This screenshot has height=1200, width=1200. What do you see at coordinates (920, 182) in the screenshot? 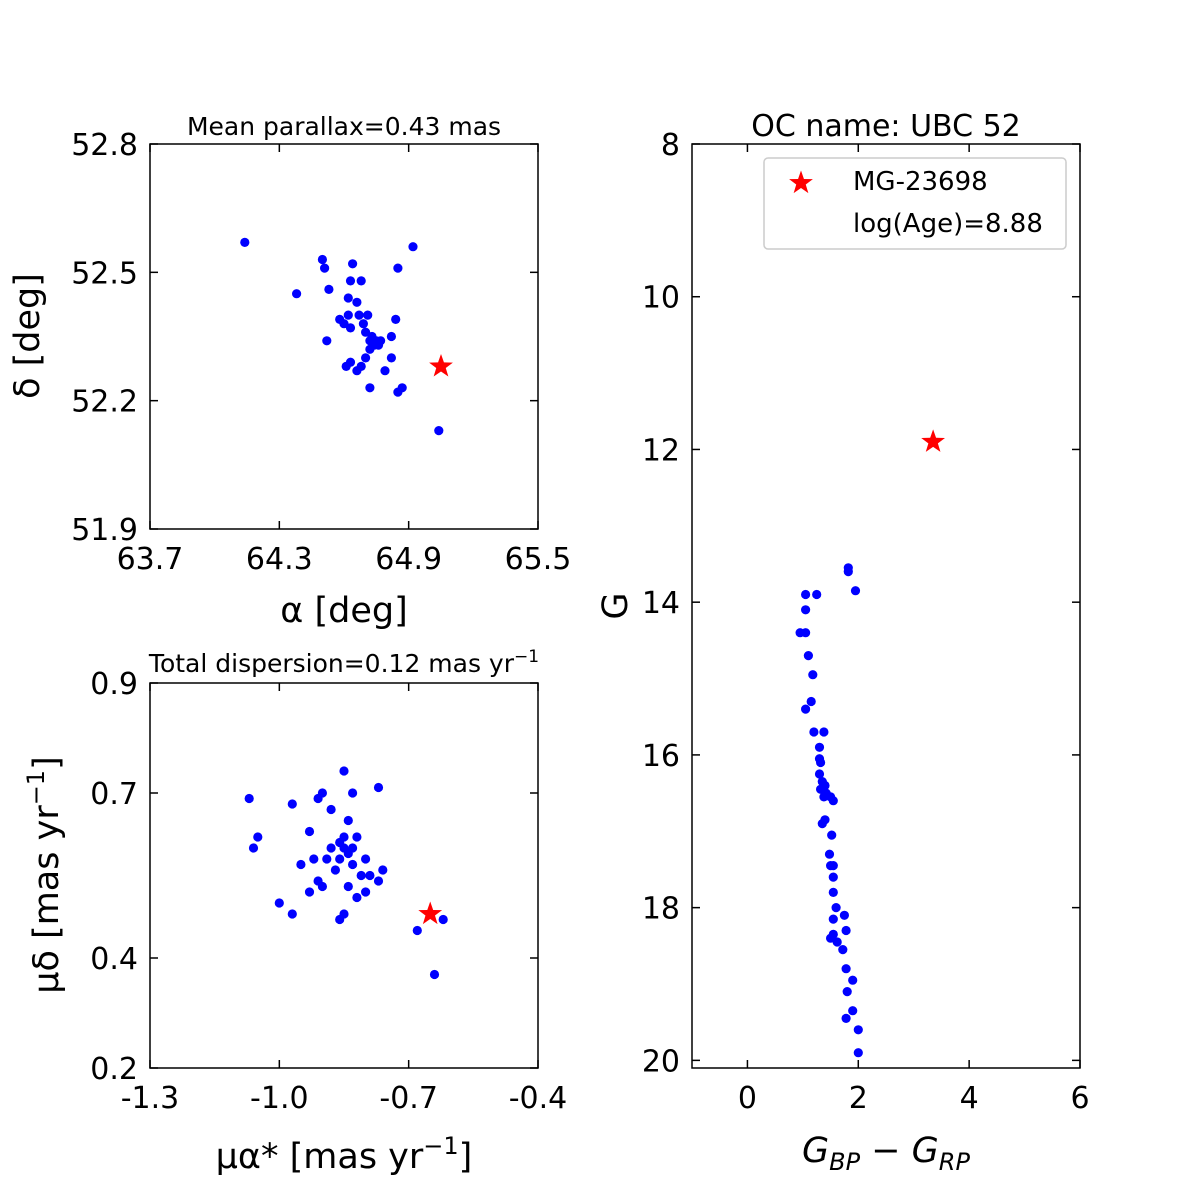
I see `legend-label: MG-23698` at bounding box center [920, 182].